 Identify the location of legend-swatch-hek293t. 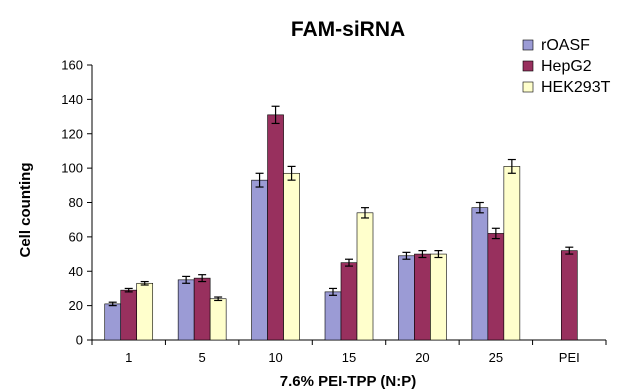
(528, 87).